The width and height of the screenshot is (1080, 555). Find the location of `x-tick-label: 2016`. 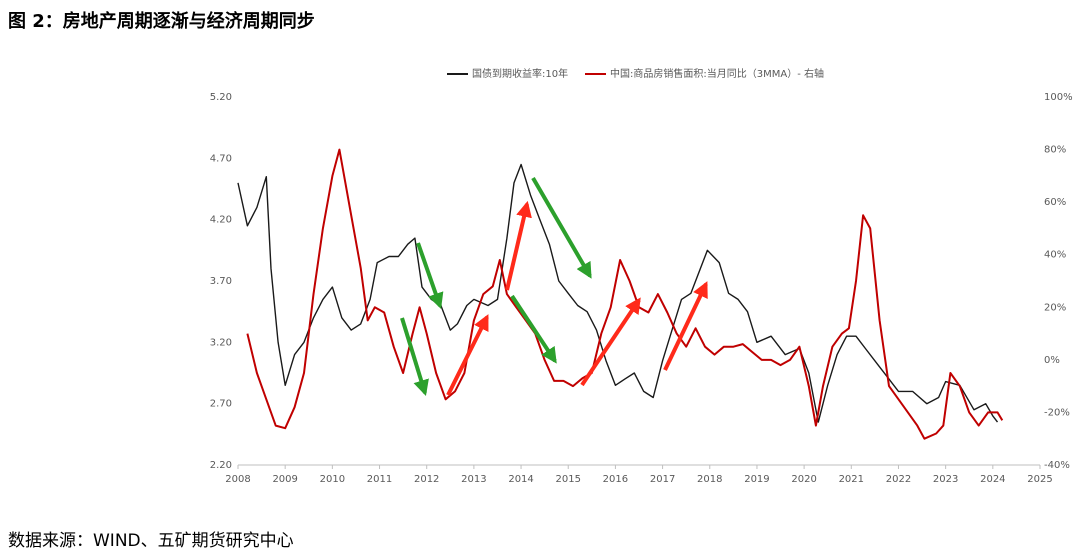

x-tick-label: 2016 is located at coordinates (615, 479).